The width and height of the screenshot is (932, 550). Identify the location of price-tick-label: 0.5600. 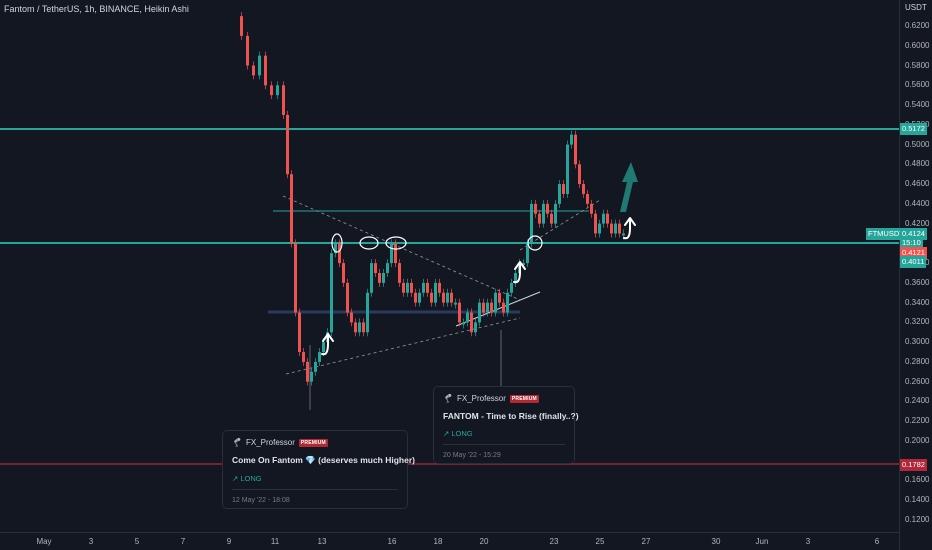
(917, 85).